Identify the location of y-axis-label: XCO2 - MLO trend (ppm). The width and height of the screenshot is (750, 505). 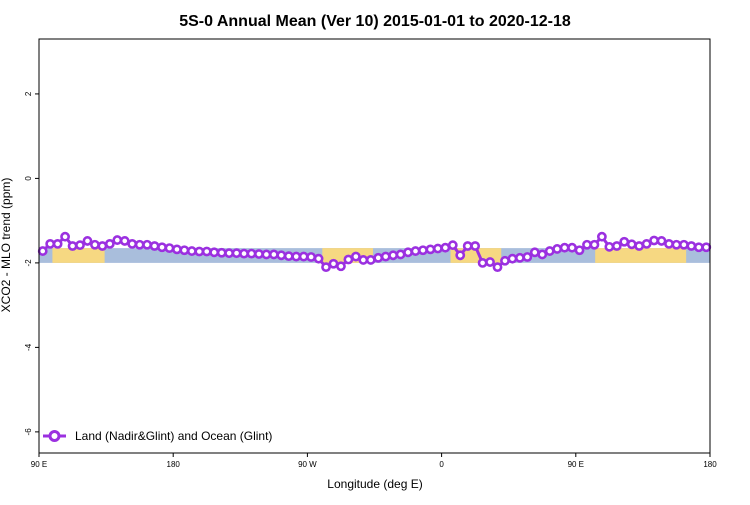
(6, 245).